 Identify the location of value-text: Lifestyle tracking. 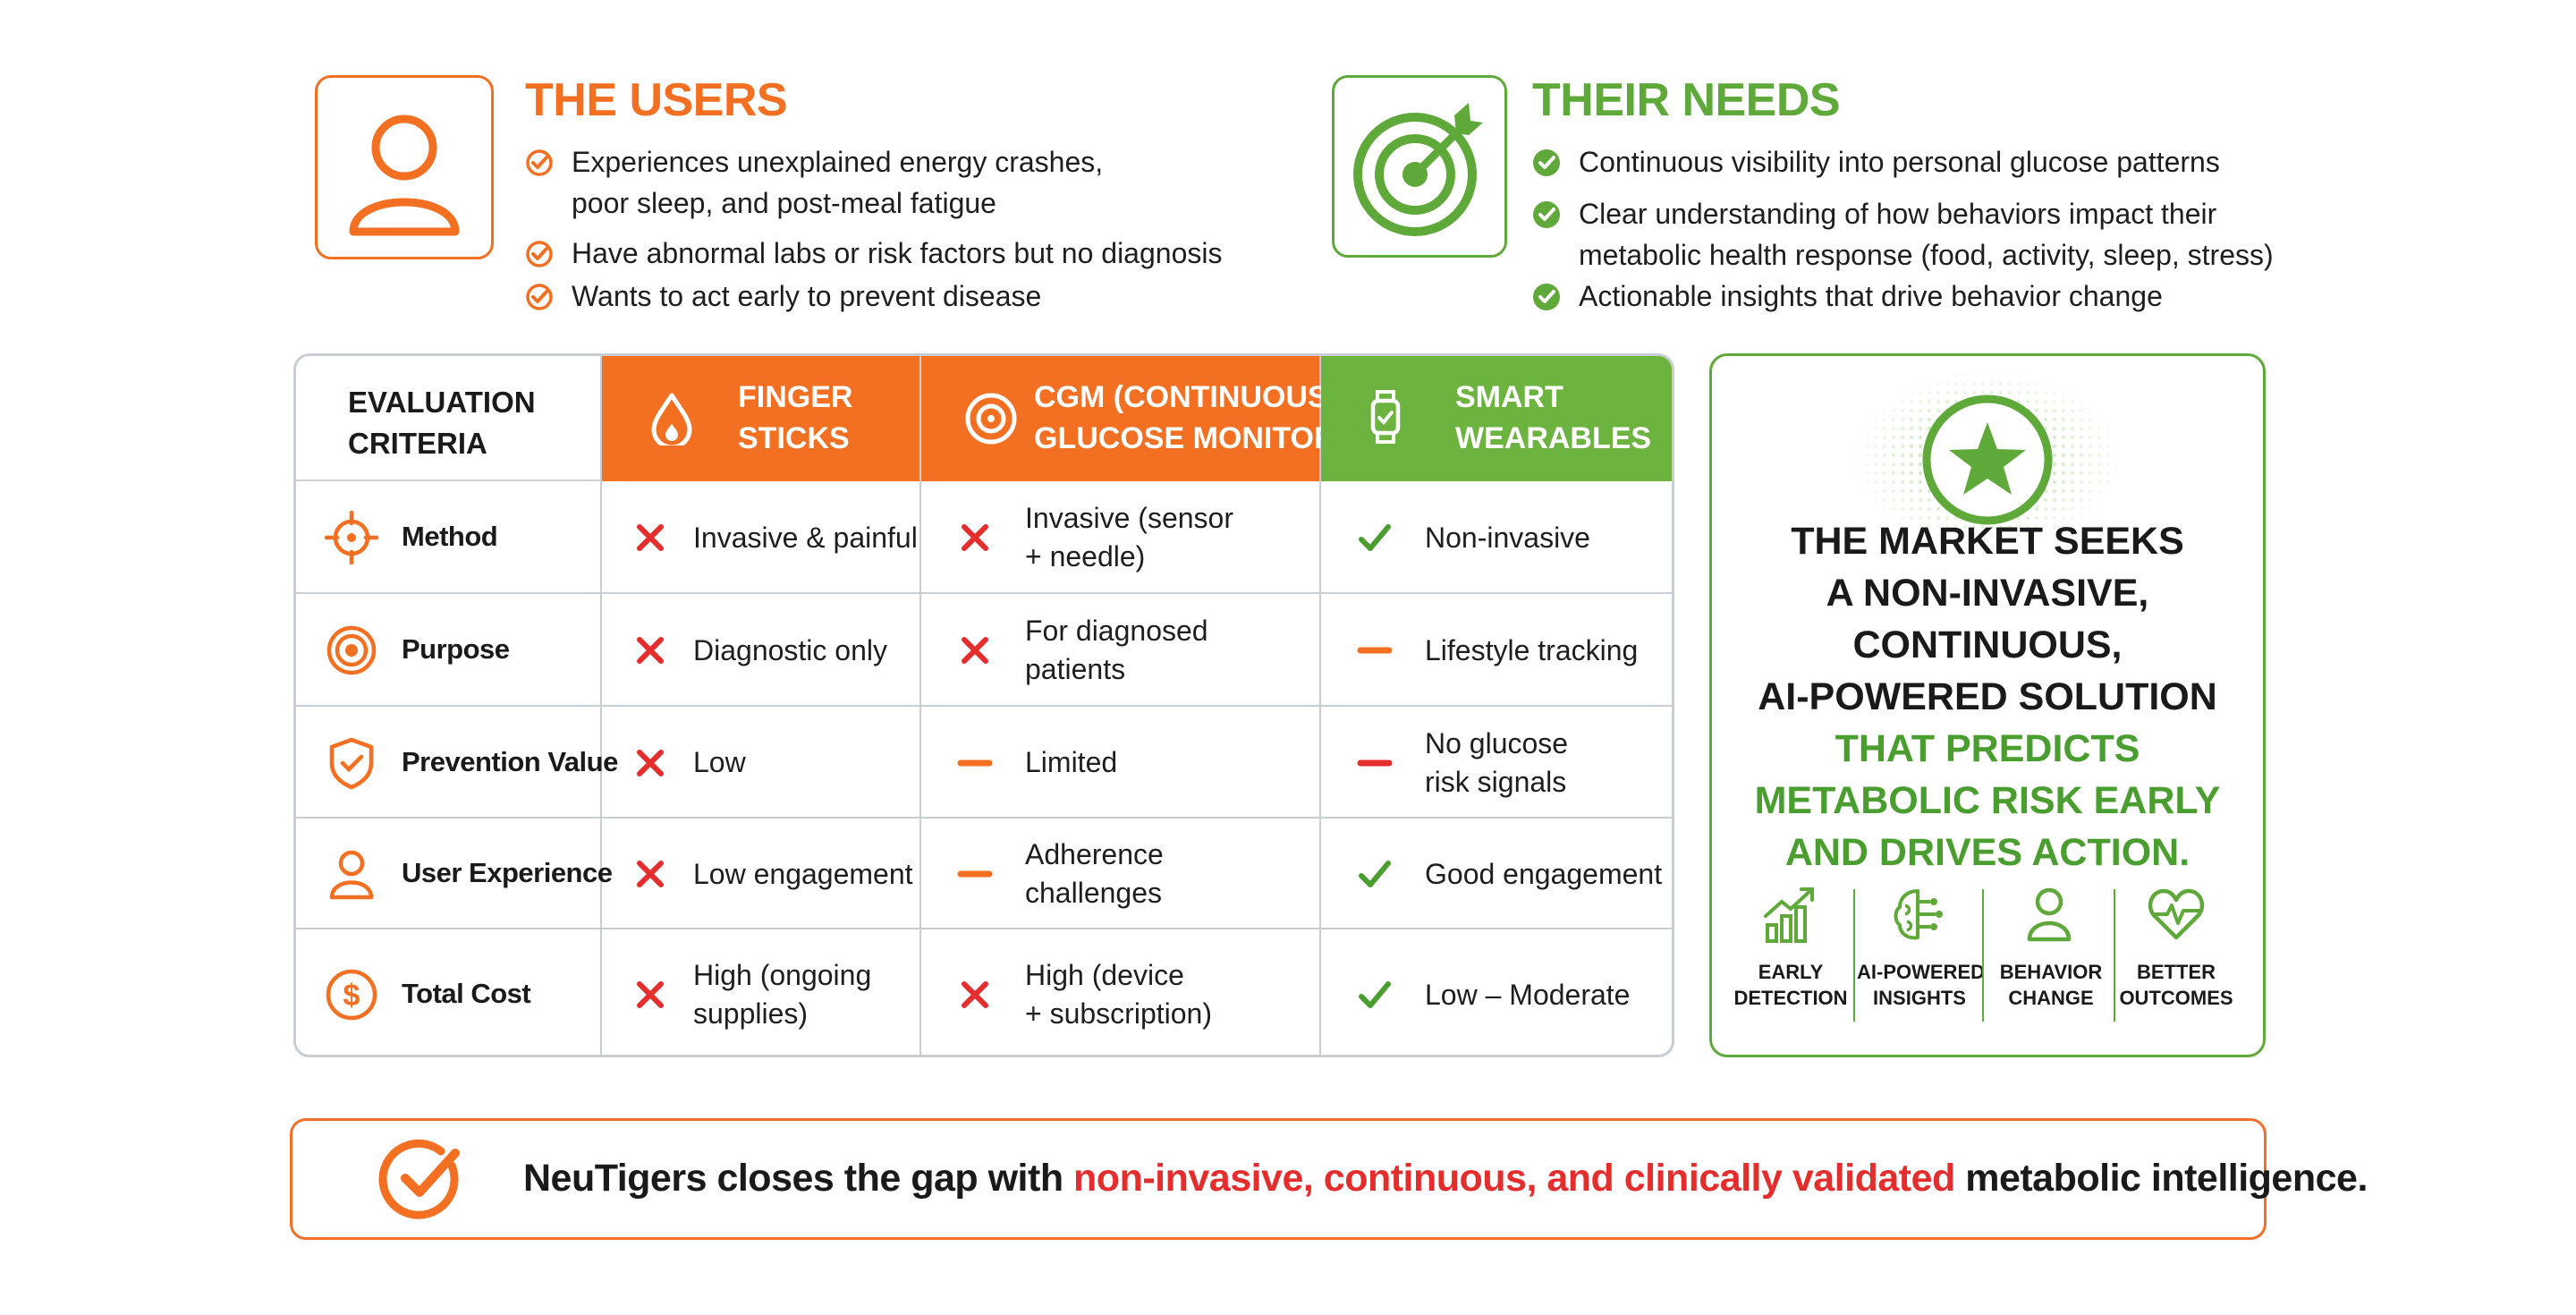
(1532, 649).